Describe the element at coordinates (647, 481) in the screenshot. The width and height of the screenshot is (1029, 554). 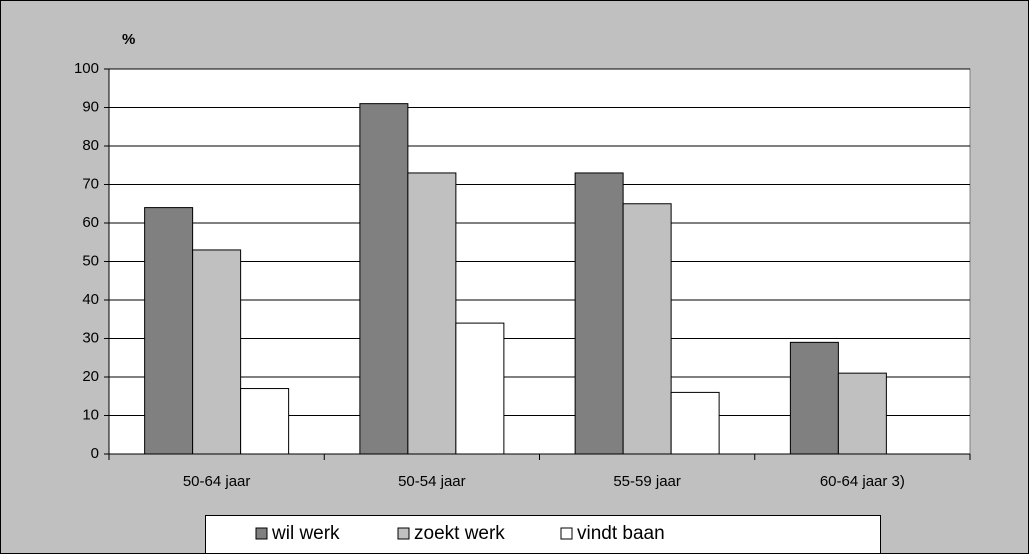
I see `x-tick-label: 55-59 jaar` at that location.